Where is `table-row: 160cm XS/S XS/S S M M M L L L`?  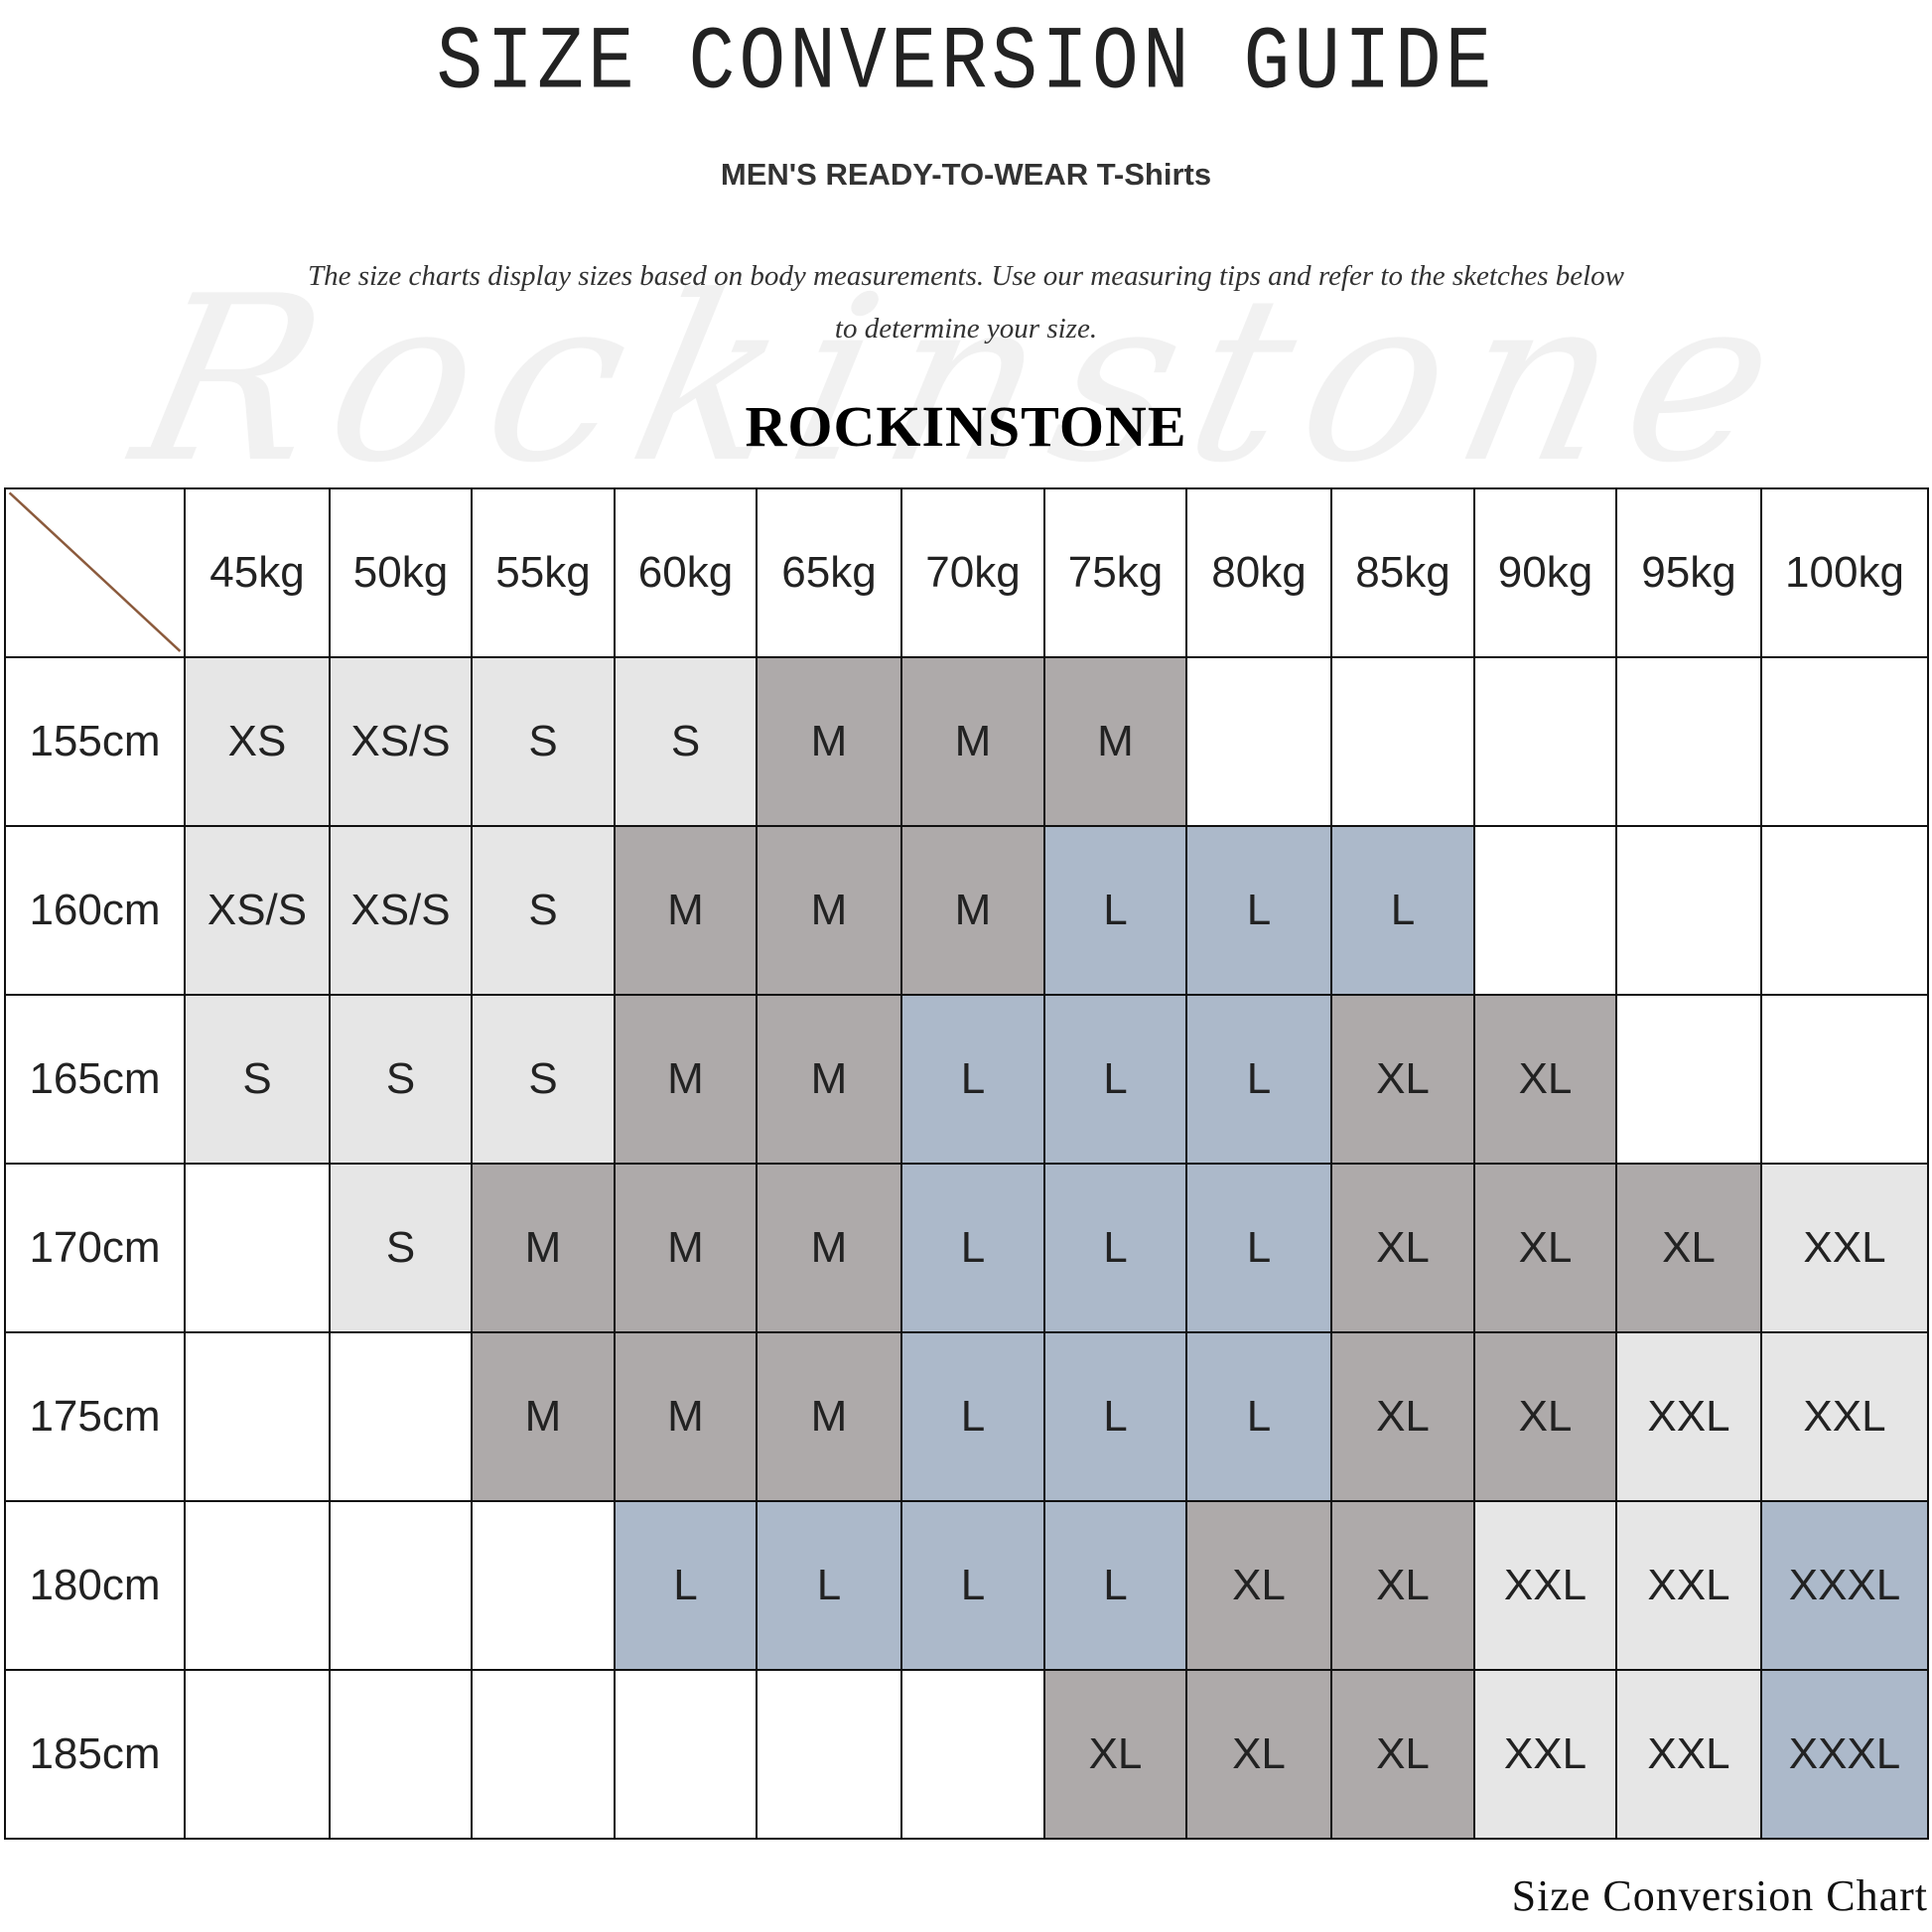 table-row: 160cm XS/S XS/S S M M M L L L is located at coordinates (967, 910).